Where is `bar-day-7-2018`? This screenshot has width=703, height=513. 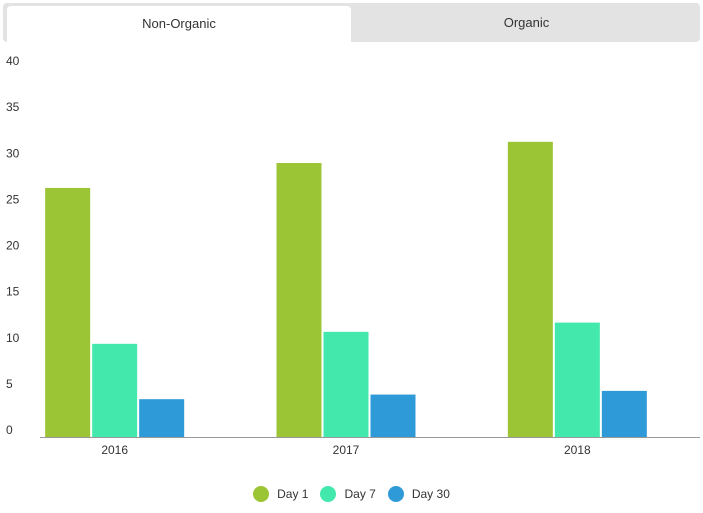
bar-day-7-2018 is located at coordinates (577, 379).